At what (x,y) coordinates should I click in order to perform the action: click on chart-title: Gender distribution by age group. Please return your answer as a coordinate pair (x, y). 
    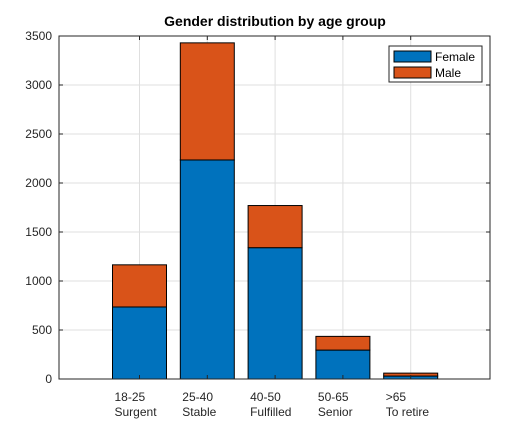
    Looking at the image, I should click on (275, 21).